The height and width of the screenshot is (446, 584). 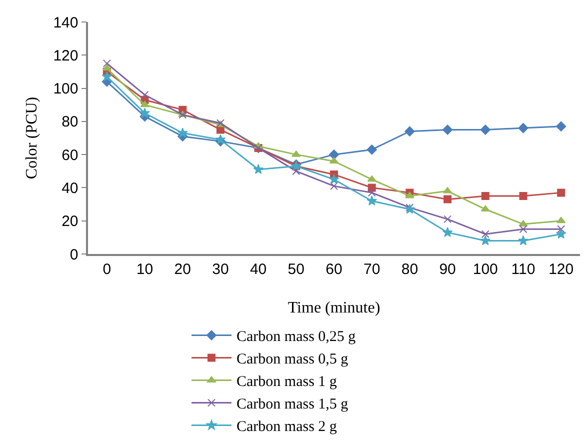 What do you see at coordinates (107, 269) in the screenshot?
I see `x-tick-label: 0` at bounding box center [107, 269].